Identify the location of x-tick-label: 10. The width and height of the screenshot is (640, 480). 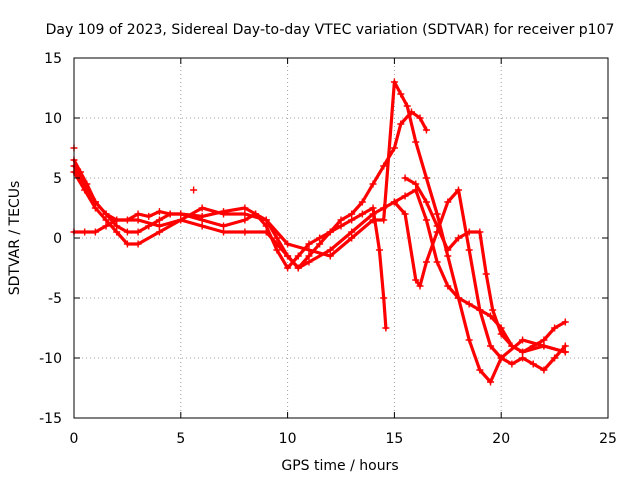
(288, 439).